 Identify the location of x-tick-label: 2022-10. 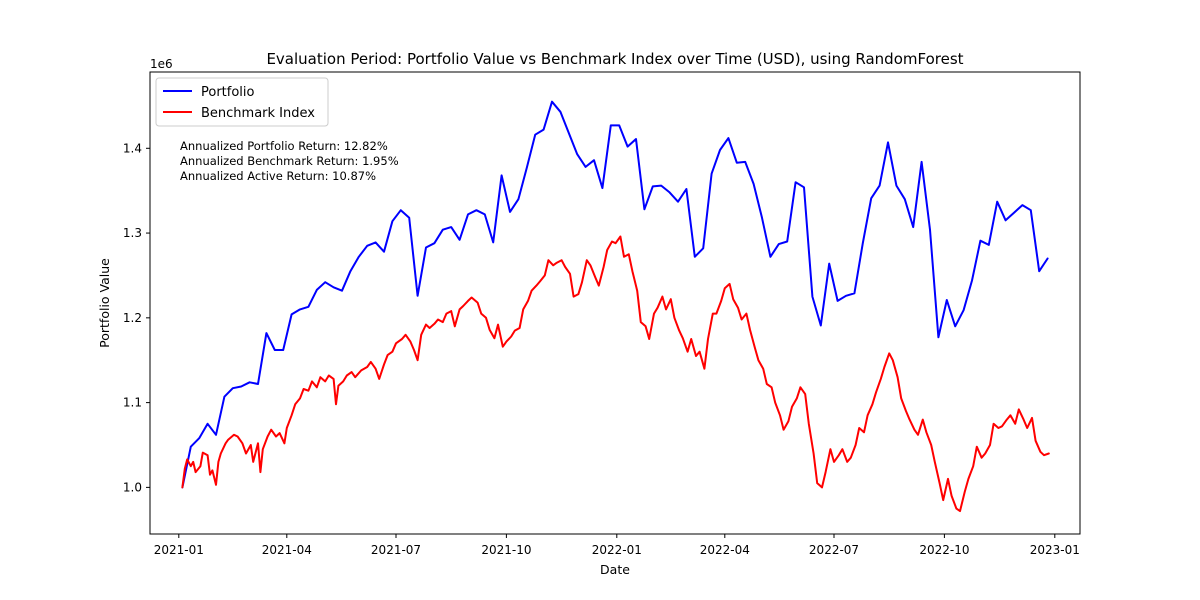
(944, 550).